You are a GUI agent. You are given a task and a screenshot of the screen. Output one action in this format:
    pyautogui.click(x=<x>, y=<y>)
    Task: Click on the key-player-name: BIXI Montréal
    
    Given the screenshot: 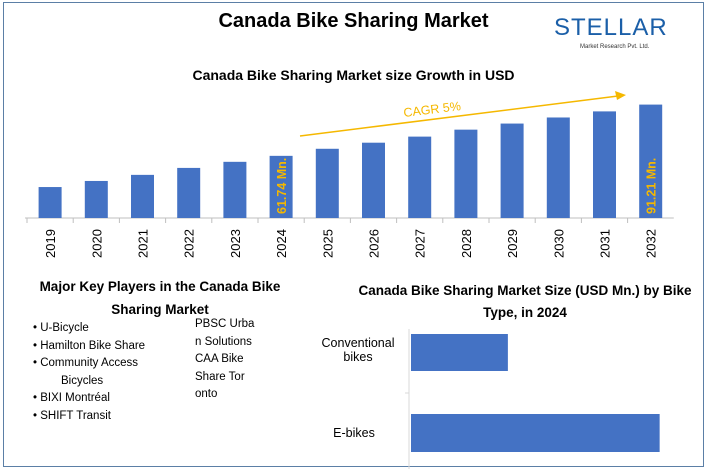 What is the action you would take?
    pyautogui.click(x=75, y=398)
    